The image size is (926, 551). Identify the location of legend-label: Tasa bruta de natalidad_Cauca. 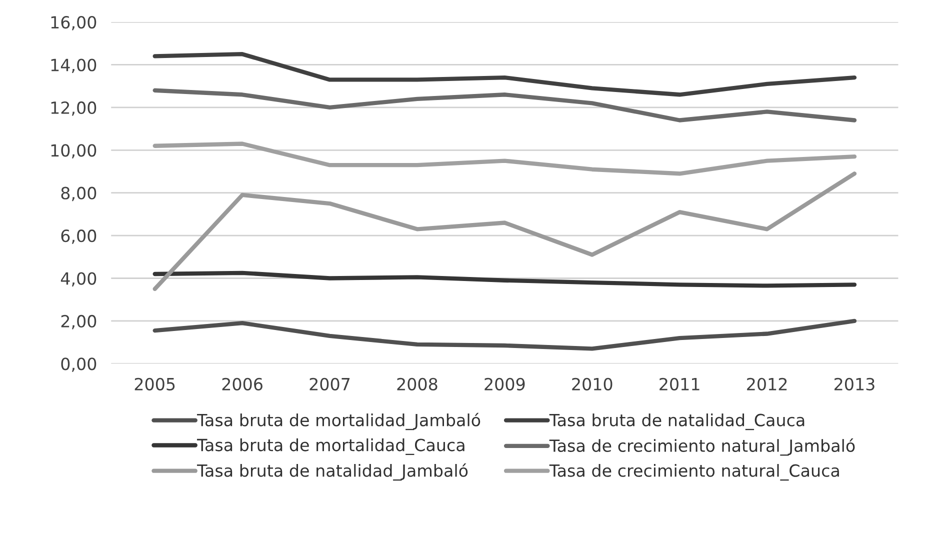
(676, 421).